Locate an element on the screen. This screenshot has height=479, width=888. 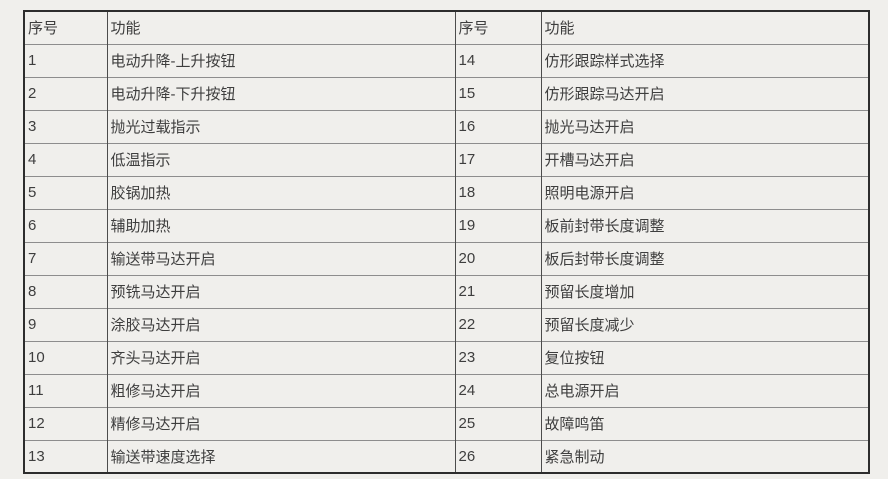
row-func: 故障鸣笛 is located at coordinates (704, 423).